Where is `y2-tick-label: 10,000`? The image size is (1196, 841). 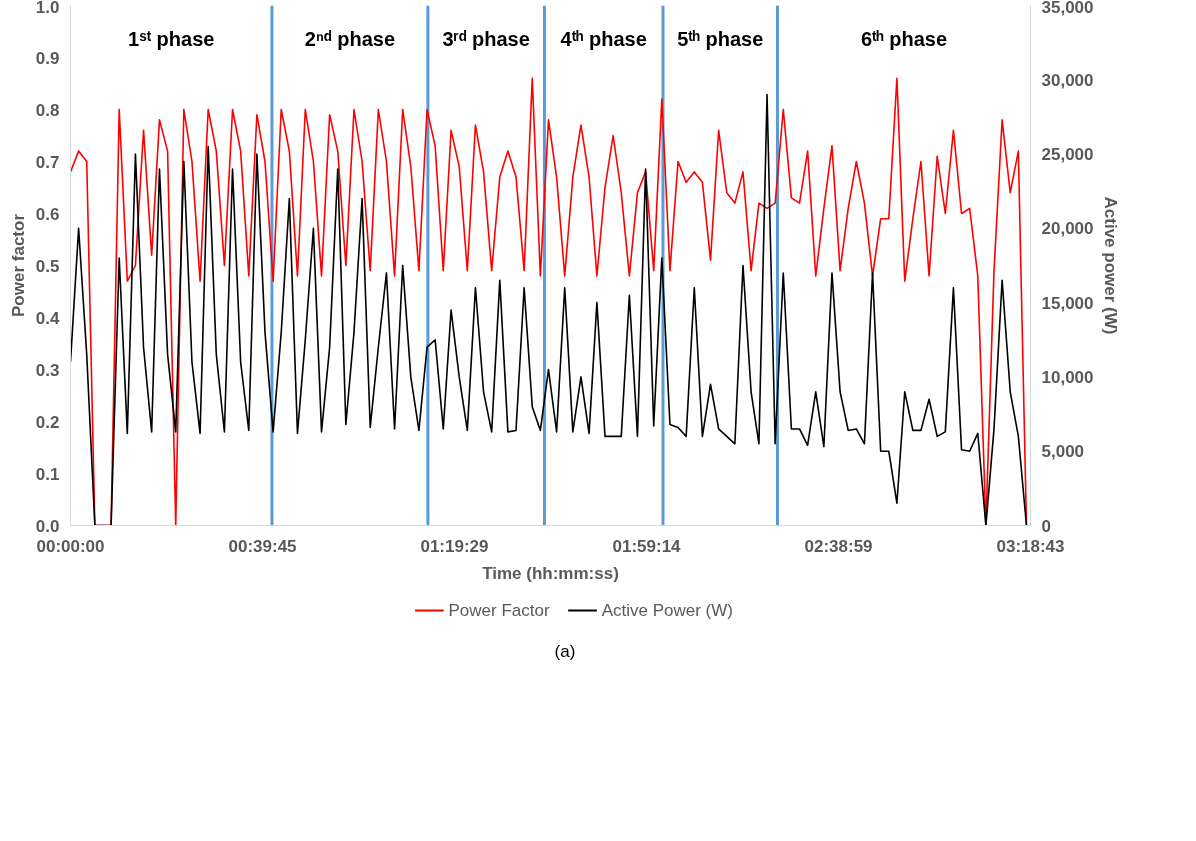
y2-tick-label: 10,000 is located at coordinates (1067, 377).